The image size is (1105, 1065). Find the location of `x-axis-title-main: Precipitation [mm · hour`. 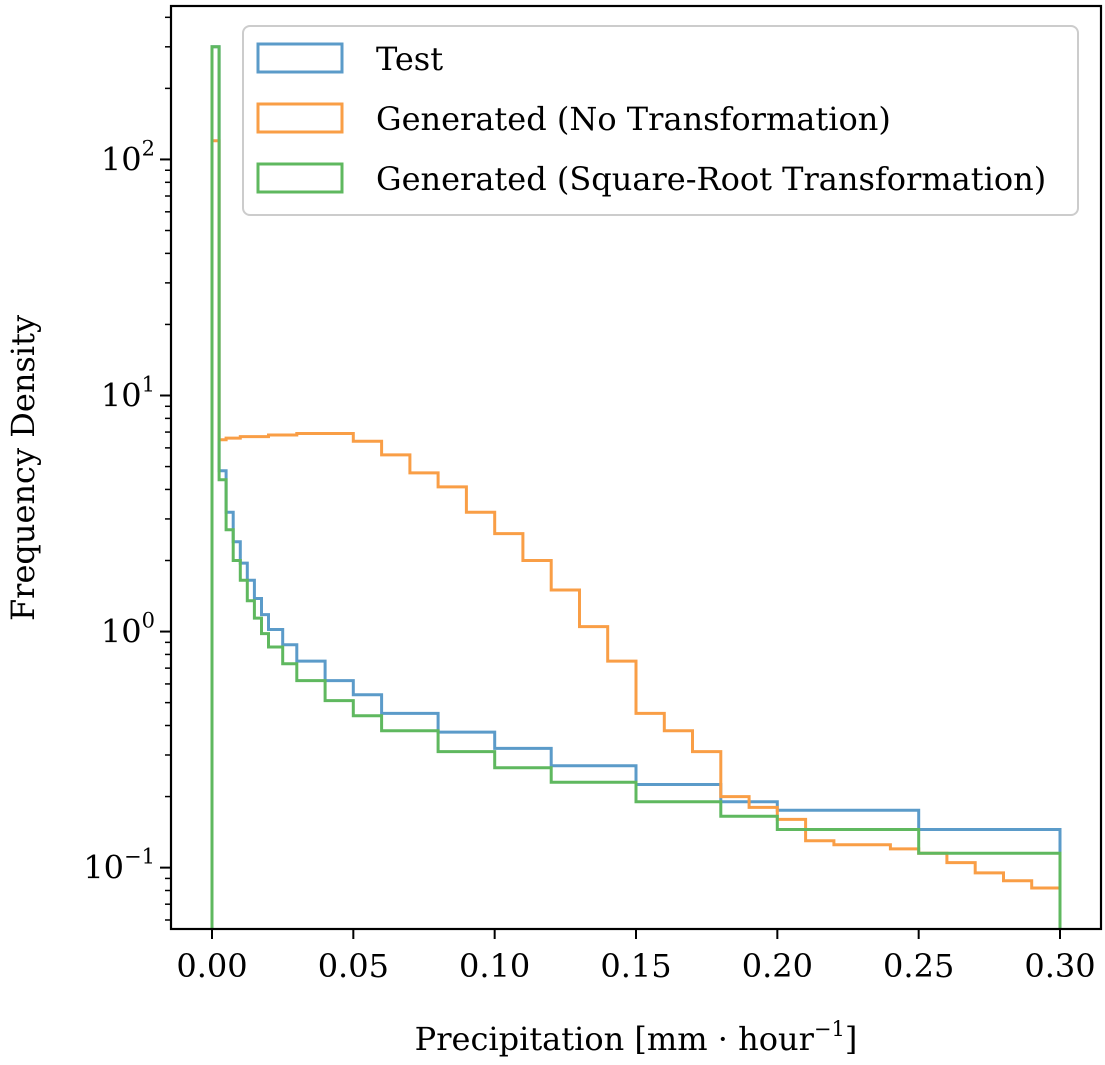

x-axis-title-main: Precipitation [mm · hour is located at coordinates (615, 1039).